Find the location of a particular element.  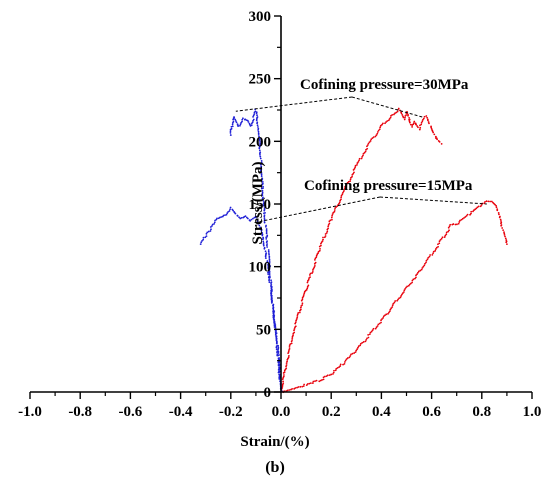

panel-label: (b) is located at coordinates (275, 467).